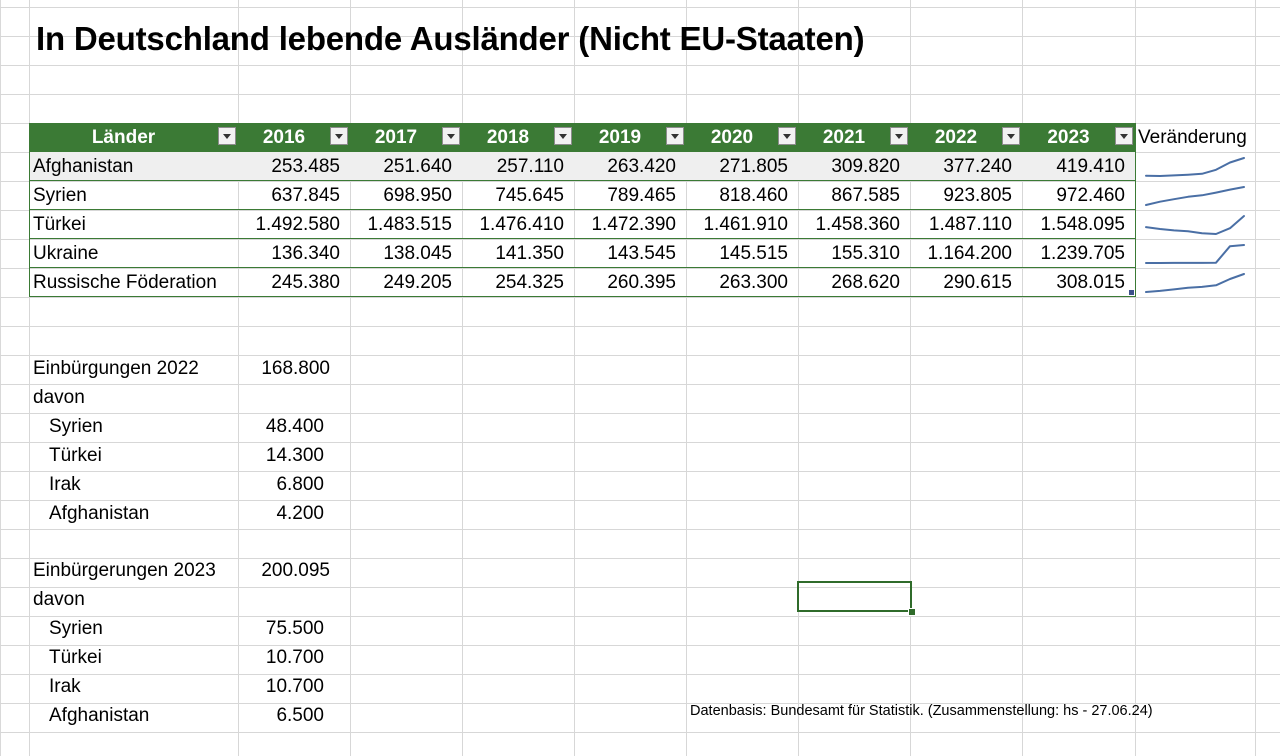 This screenshot has width=1280, height=756. I want to click on header-year: 2017, so click(396, 137).